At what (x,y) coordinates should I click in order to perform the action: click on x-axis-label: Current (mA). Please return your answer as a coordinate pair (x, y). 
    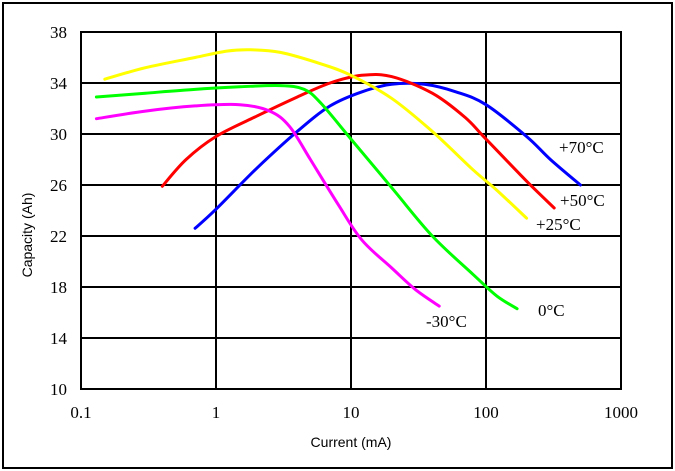
    Looking at the image, I should click on (351, 442).